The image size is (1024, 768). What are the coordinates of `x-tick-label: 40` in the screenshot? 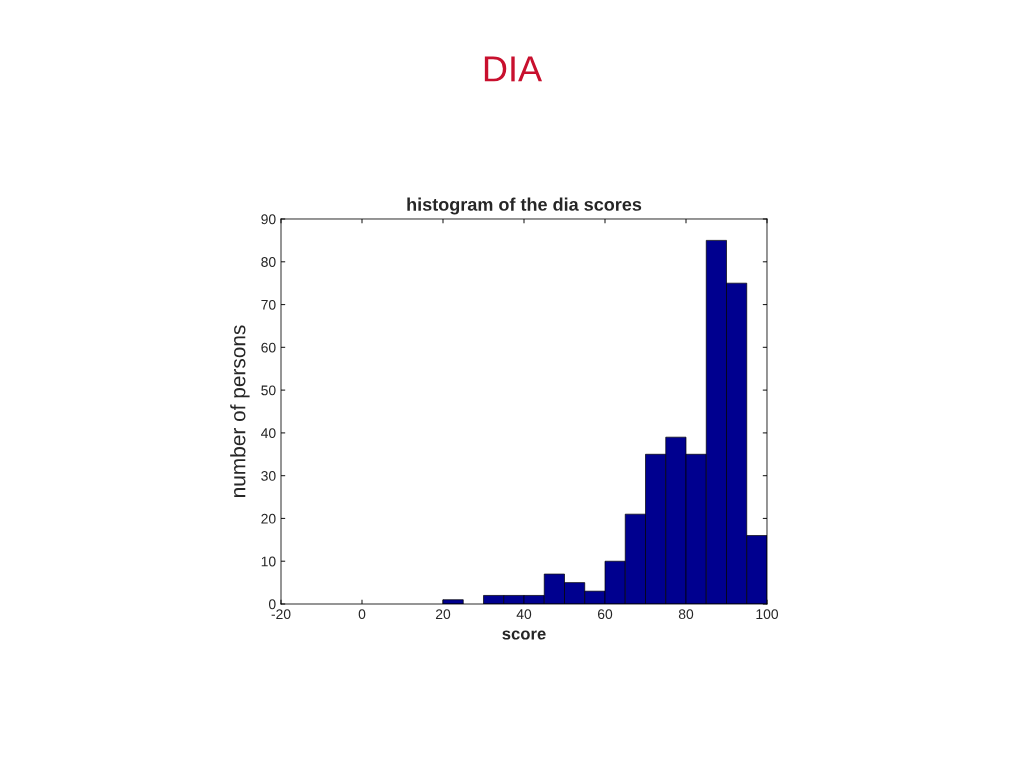 It's located at (524, 614).